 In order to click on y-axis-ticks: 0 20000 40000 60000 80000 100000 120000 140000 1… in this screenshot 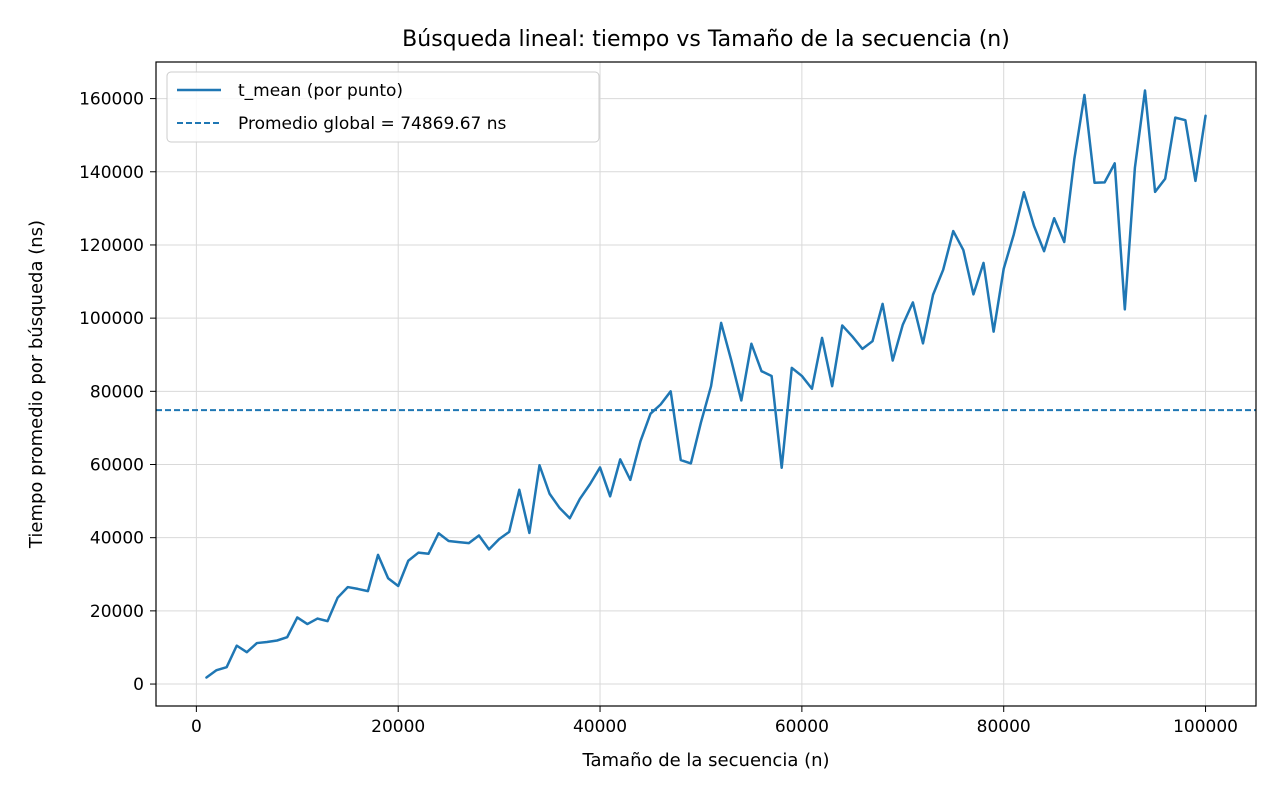, I will do `click(117, 392)`.